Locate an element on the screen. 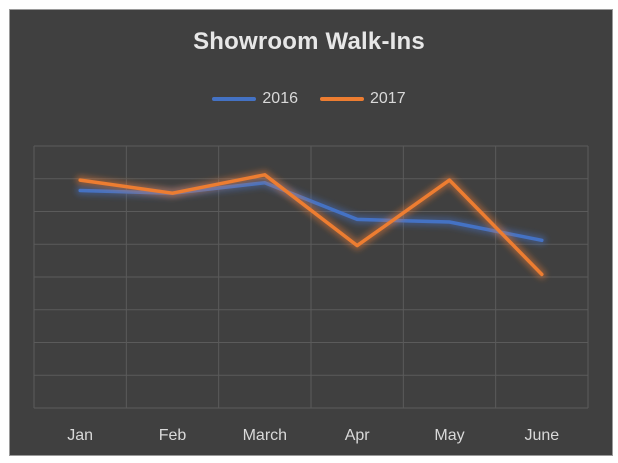  x-tick-label: Feb is located at coordinates (173, 435).